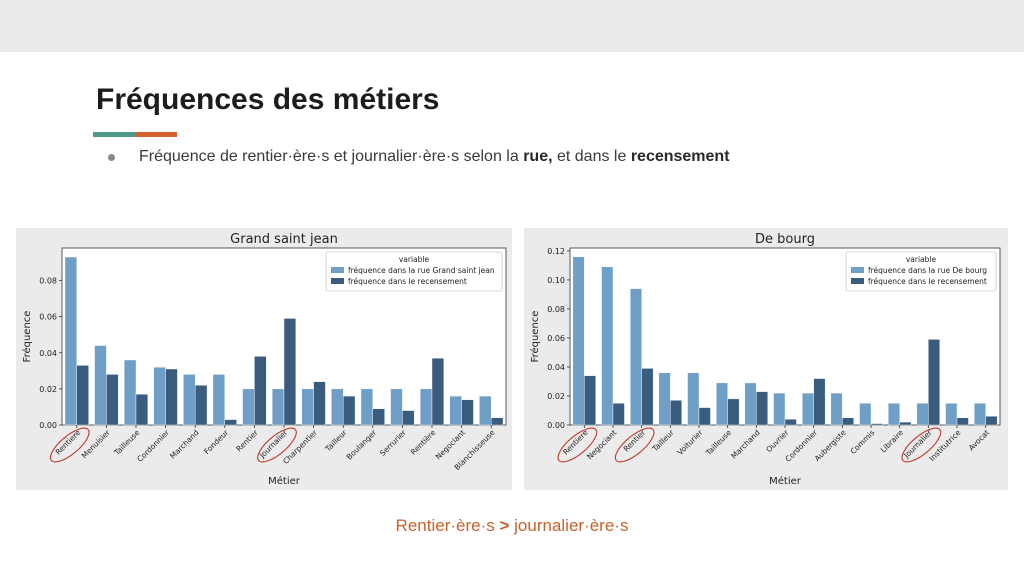 The width and height of the screenshot is (1024, 575). I want to click on x-tick-label: Voiturier, so click(690, 441).